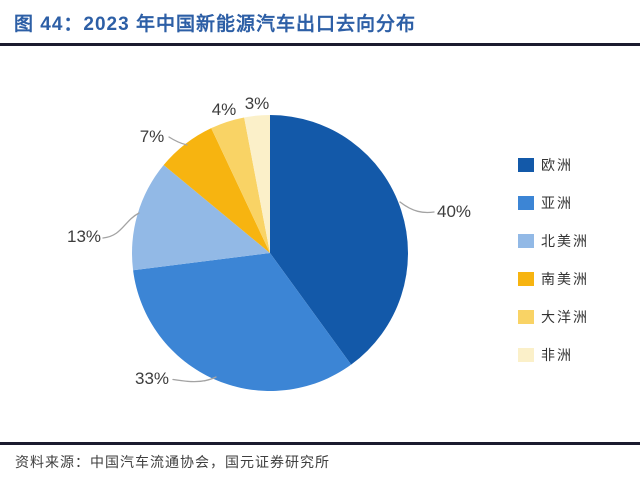 The image size is (640, 488). Describe the element at coordinates (526, 202) in the screenshot. I see `legend-swatch-asia` at that location.